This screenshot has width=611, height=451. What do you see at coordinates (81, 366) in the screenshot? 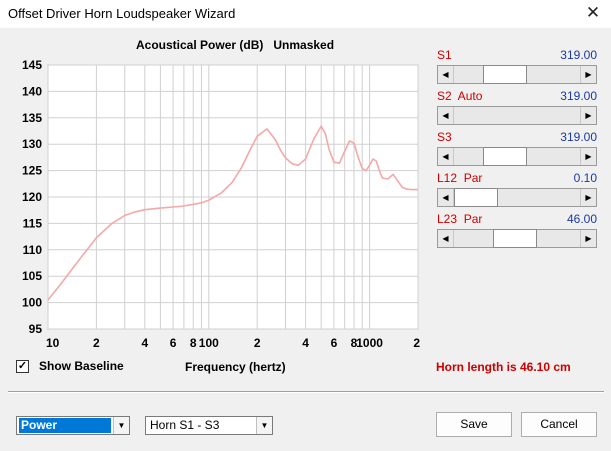
I see `show-baseline-label: Show Baseline` at bounding box center [81, 366].